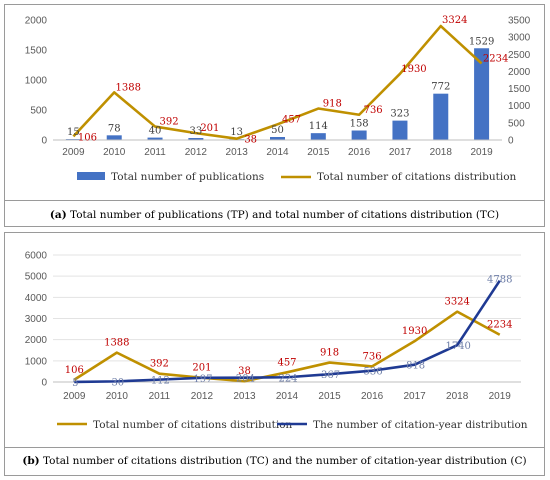 Image resolution: width=550 pixels, height=480 pixels. I want to click on publication-data-label: 1529, so click(481, 41).